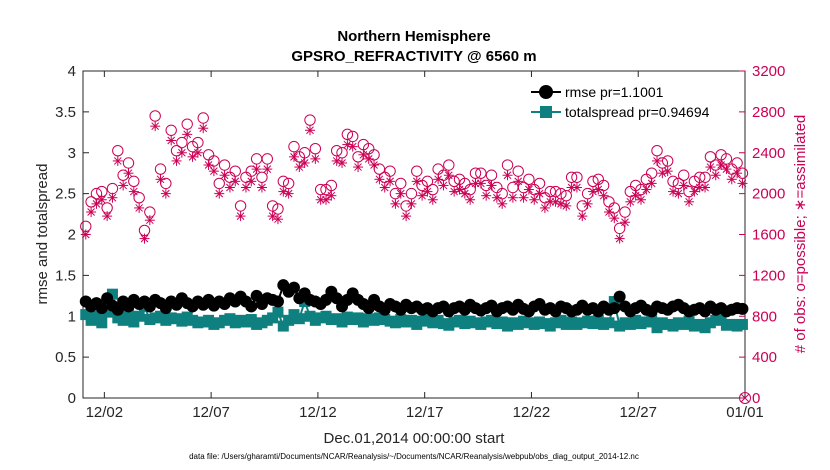 Image resolution: width=830 pixels, height=470 pixels. Describe the element at coordinates (318, 412) in the screenshot. I see `x-tick-label: 12/12` at that location.